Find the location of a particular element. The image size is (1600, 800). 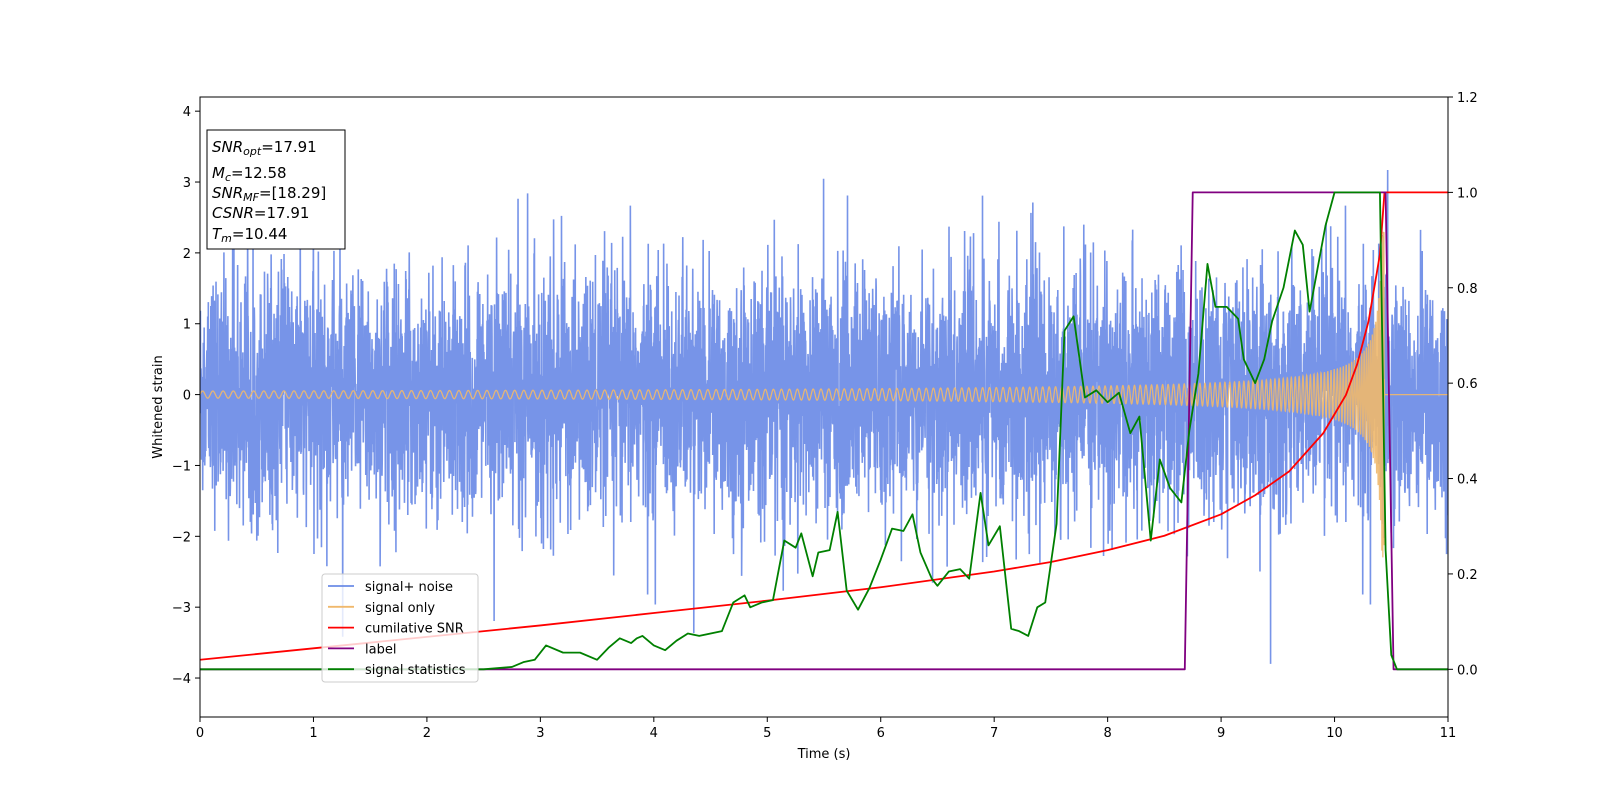

legend-frame is located at coordinates (400, 628).